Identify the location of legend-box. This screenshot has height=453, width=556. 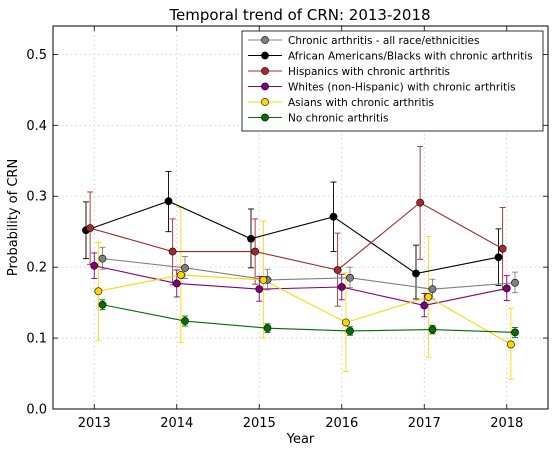
(392, 81).